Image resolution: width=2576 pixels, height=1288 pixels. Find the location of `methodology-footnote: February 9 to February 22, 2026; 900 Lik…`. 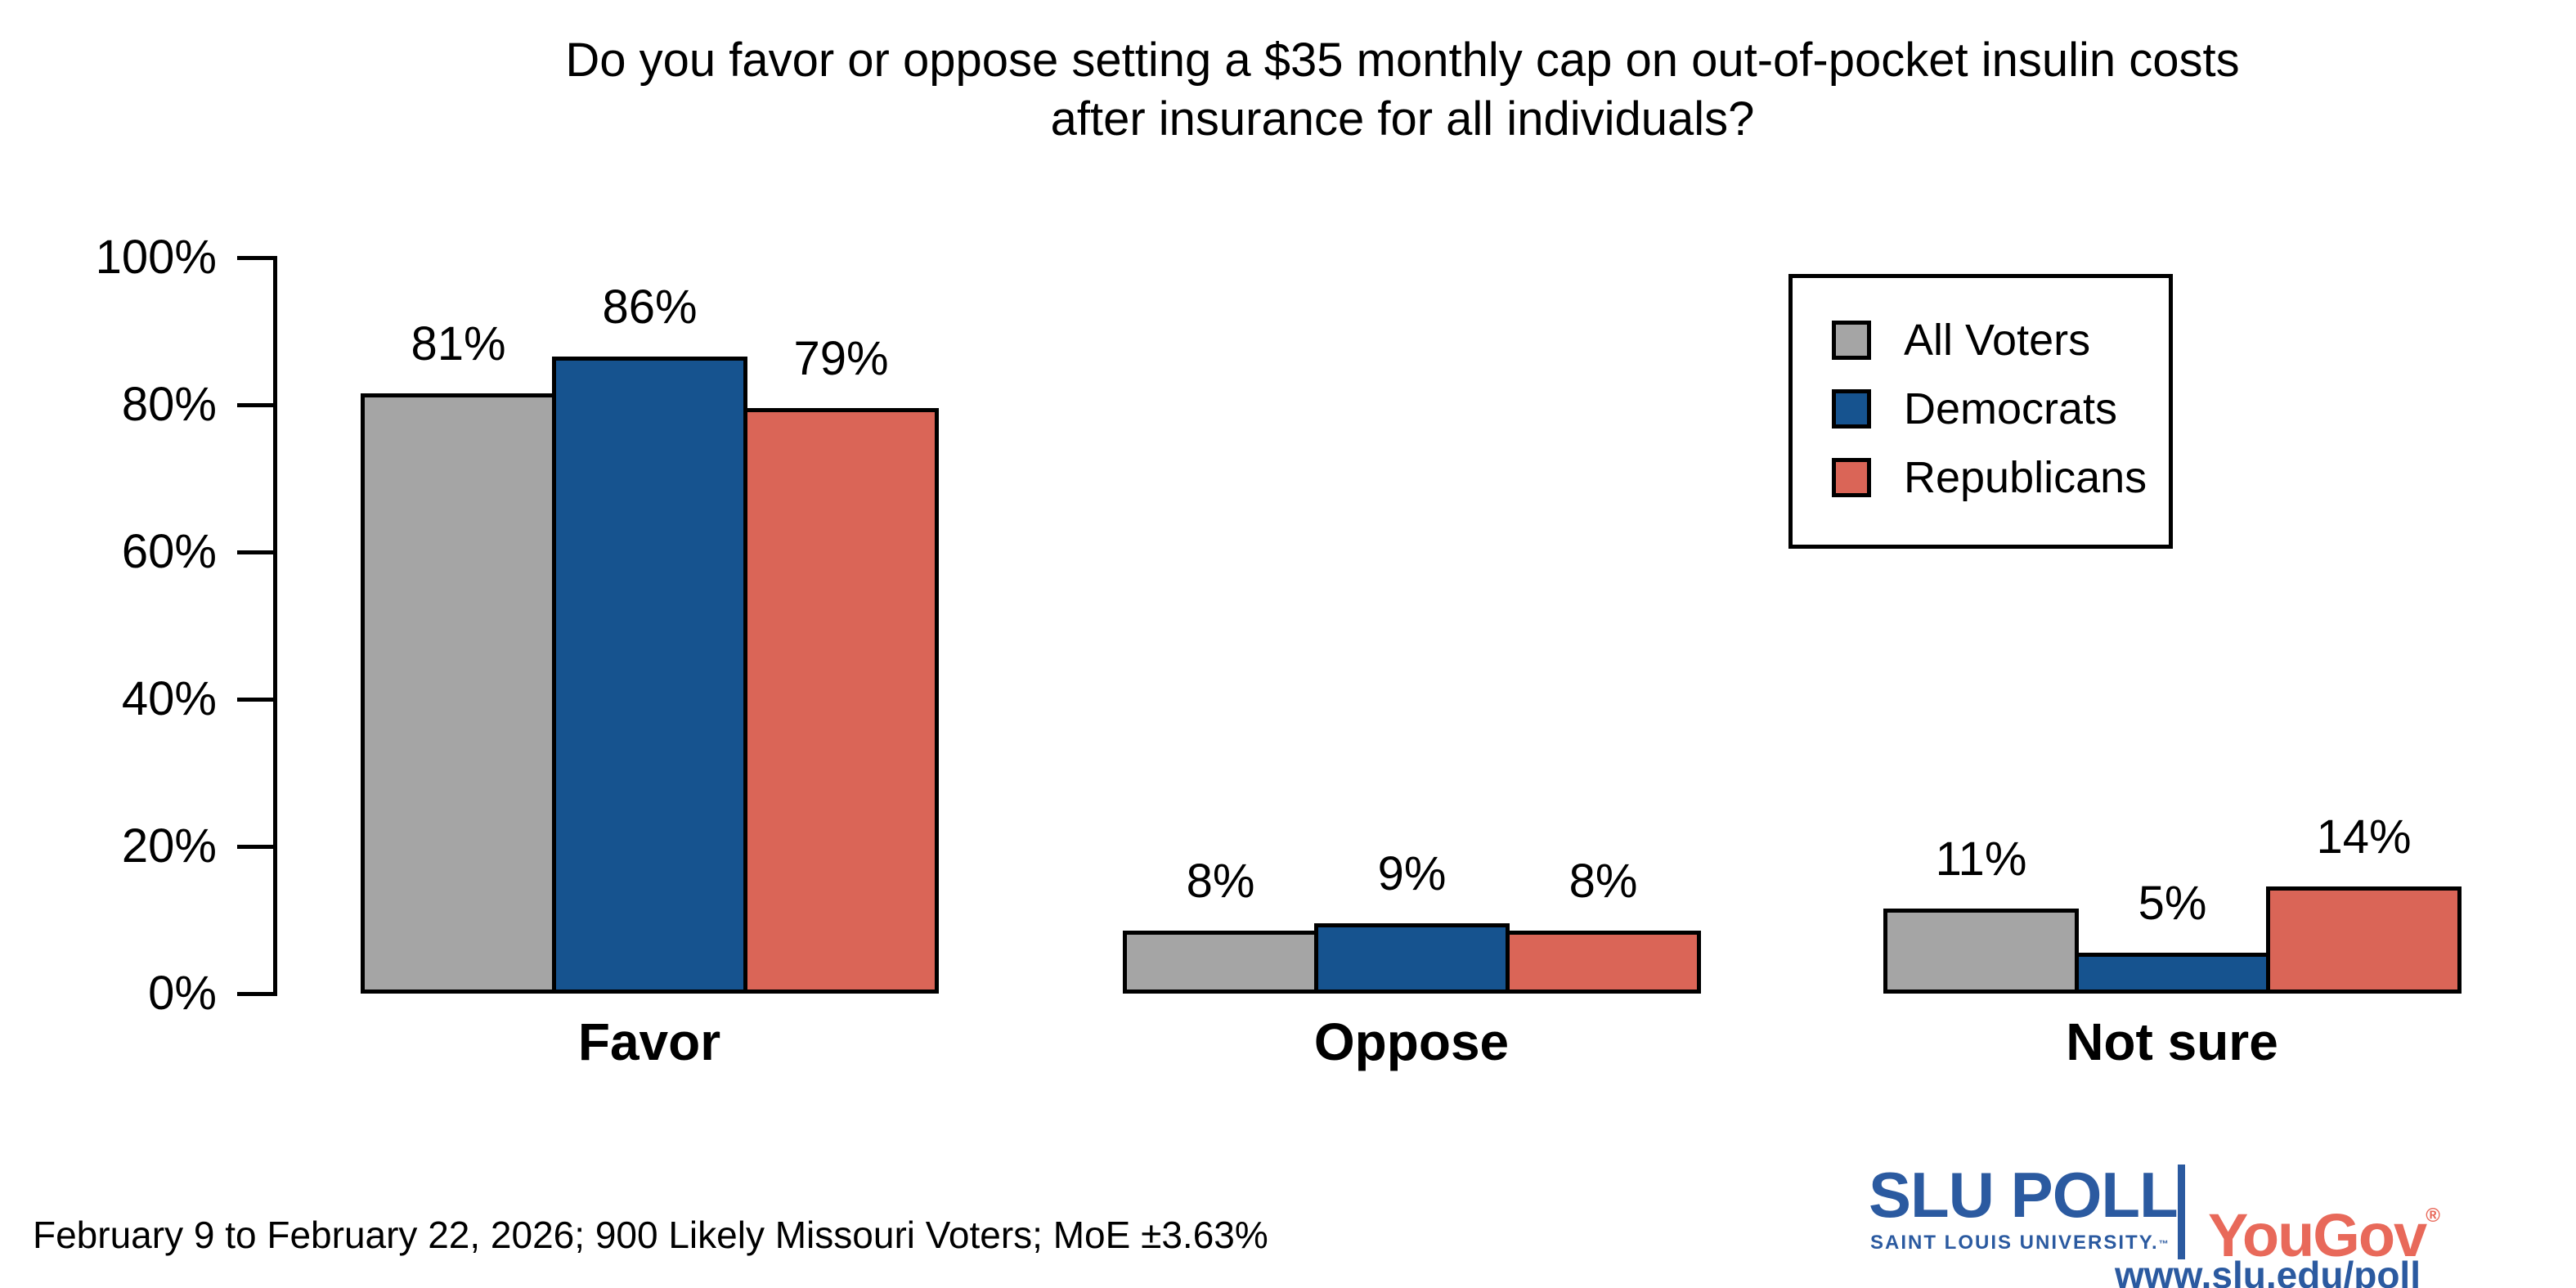

methodology-footnote: February 9 to February 22, 2026; 900 Lik… is located at coordinates (650, 1235).